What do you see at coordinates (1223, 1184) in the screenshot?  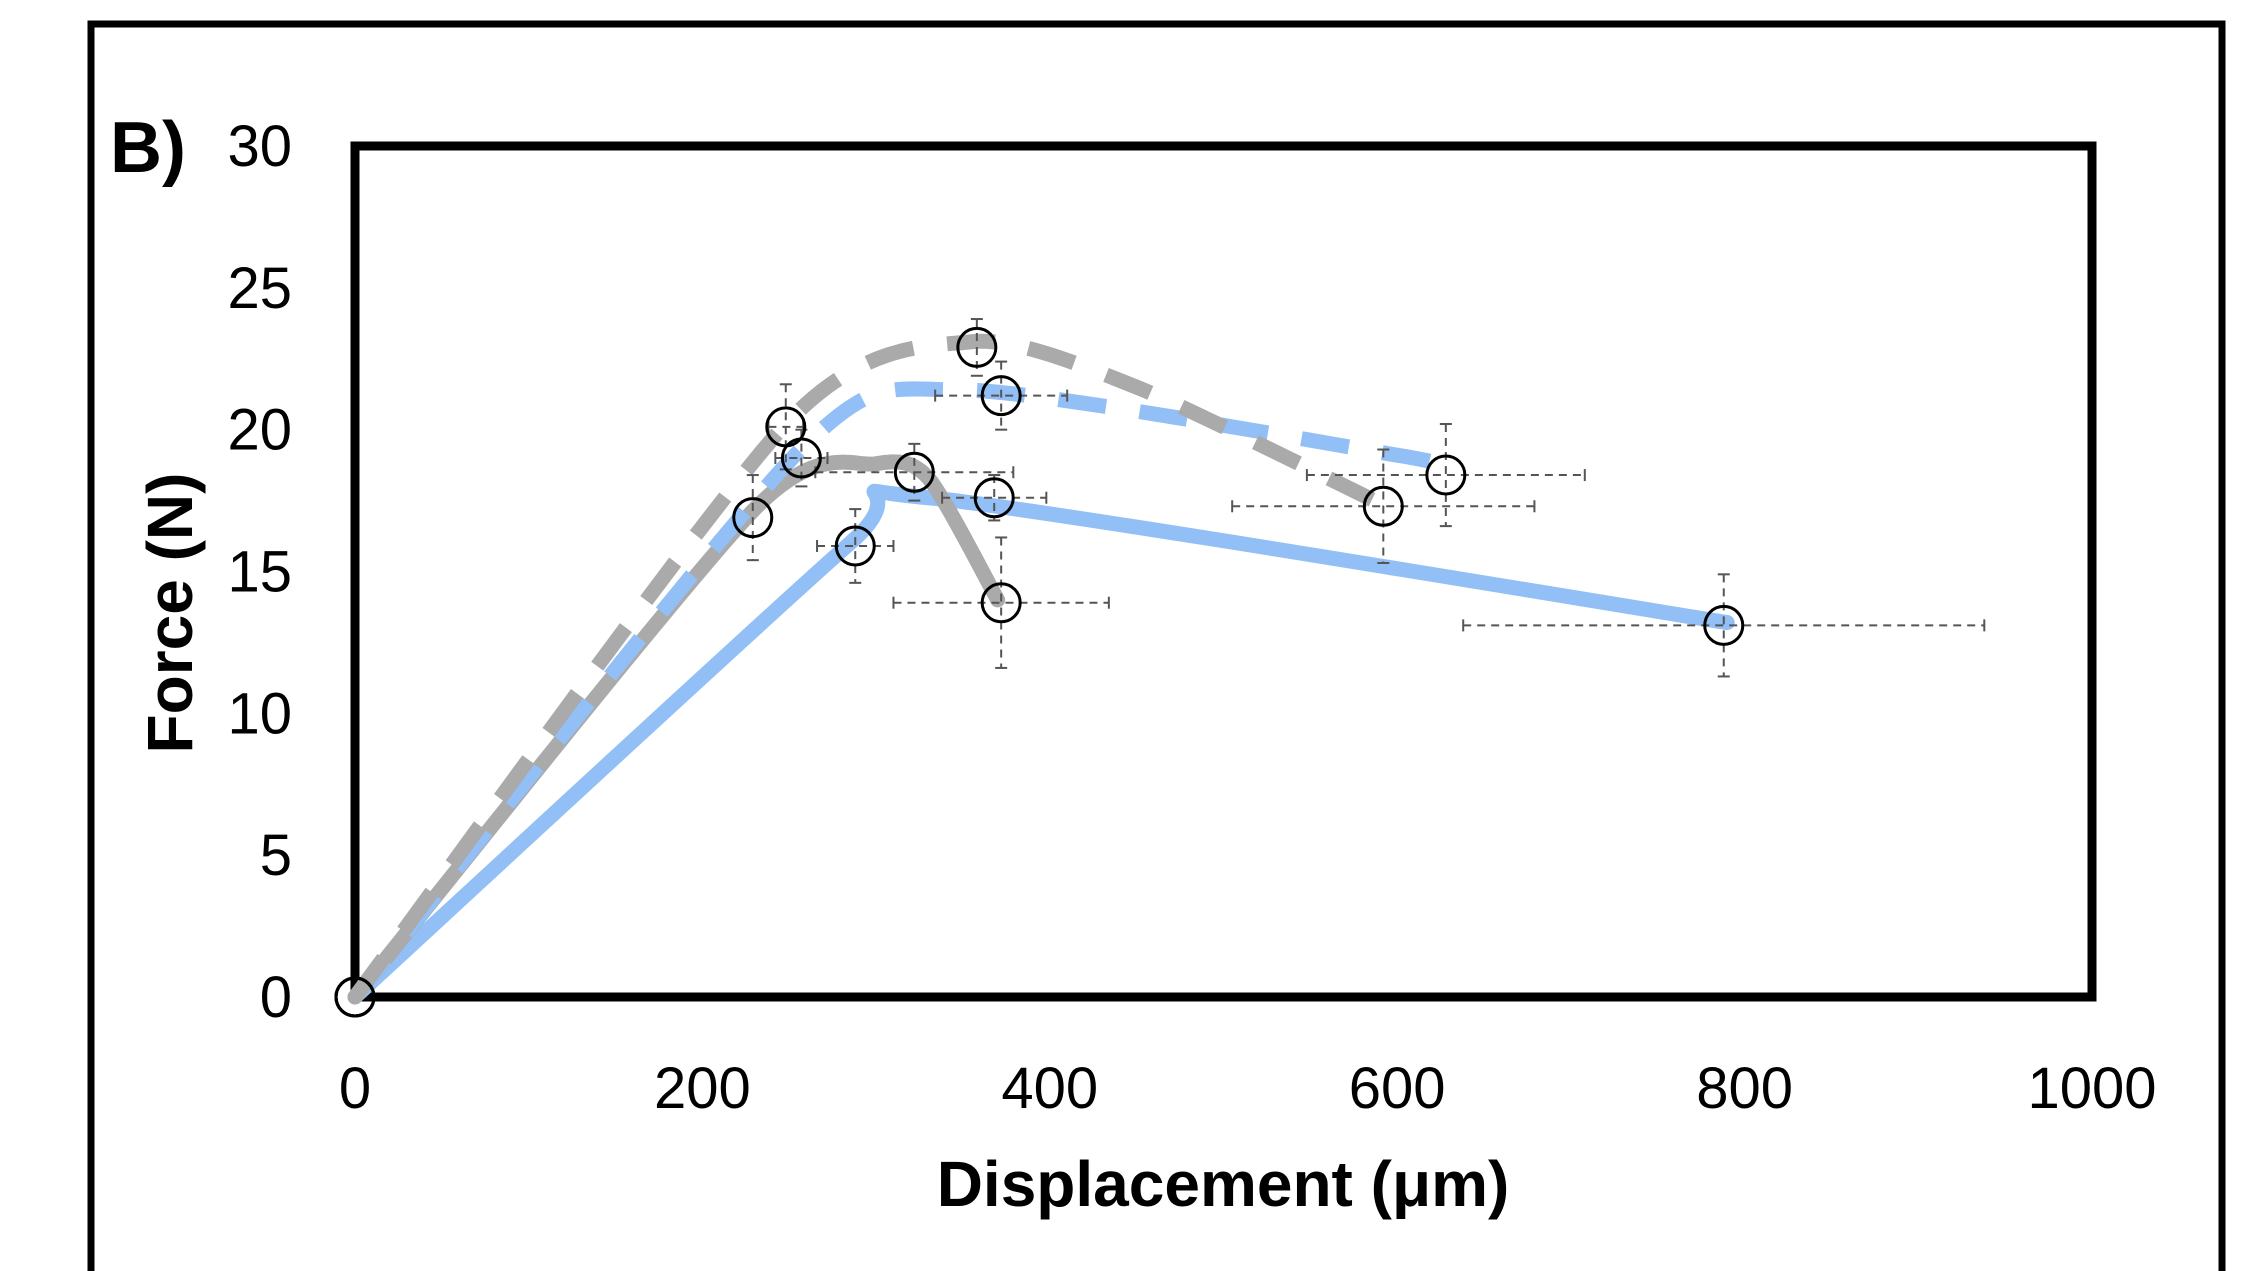 I see `x-axis-title: Displacement (μm)` at bounding box center [1223, 1184].